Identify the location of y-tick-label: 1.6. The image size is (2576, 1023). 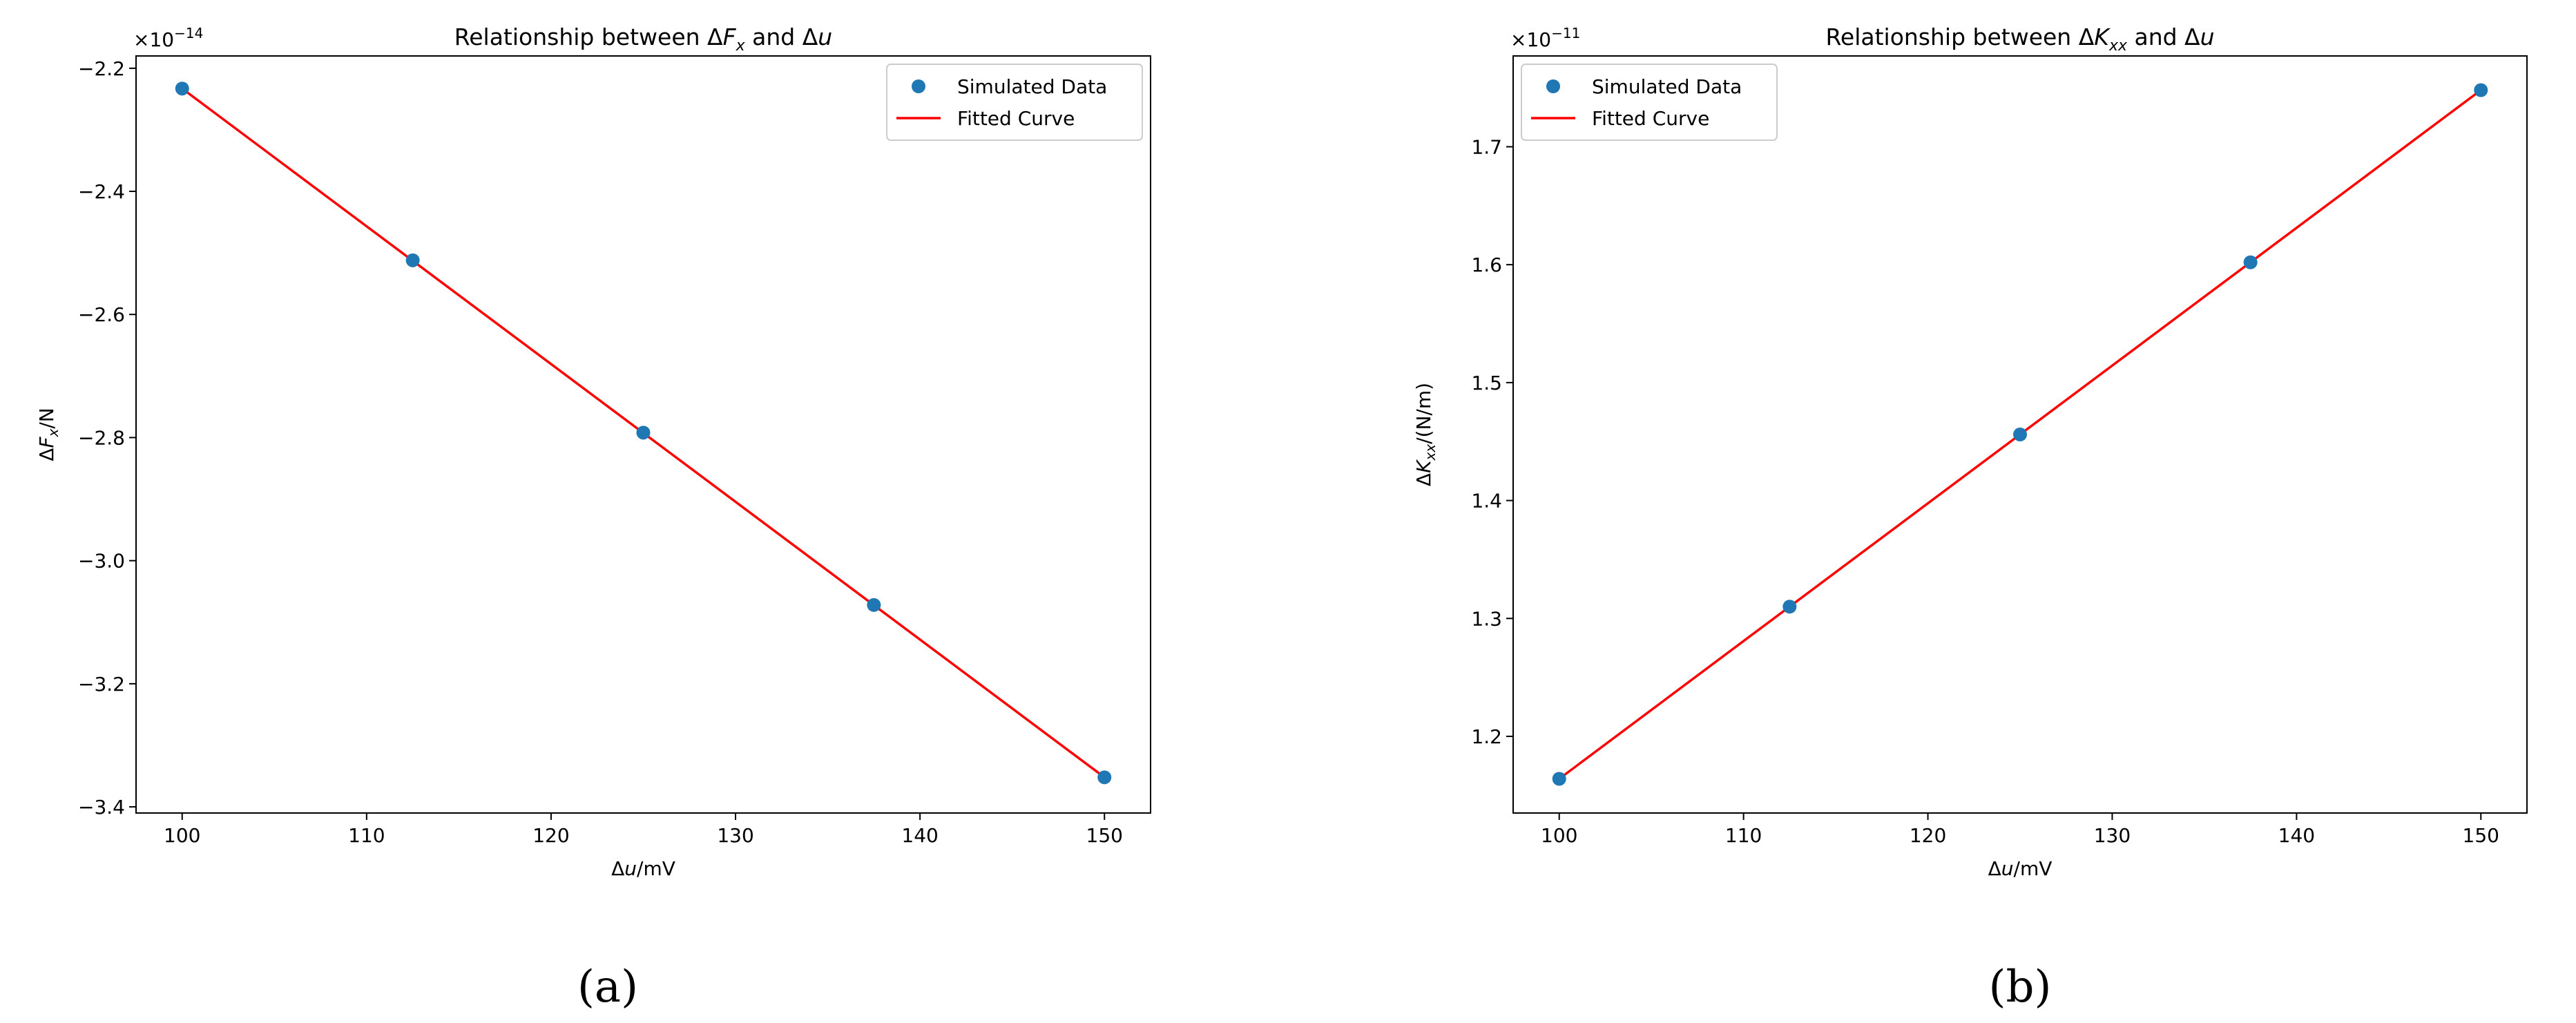
(1486, 265).